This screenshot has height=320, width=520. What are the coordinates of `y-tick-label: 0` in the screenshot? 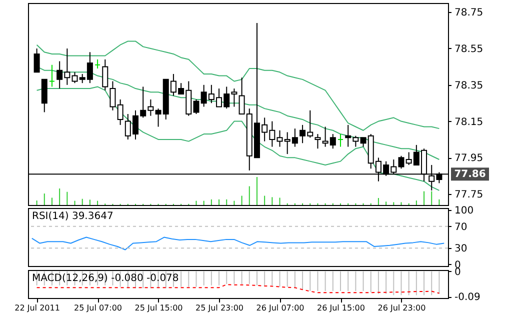 It's located at (457, 272).